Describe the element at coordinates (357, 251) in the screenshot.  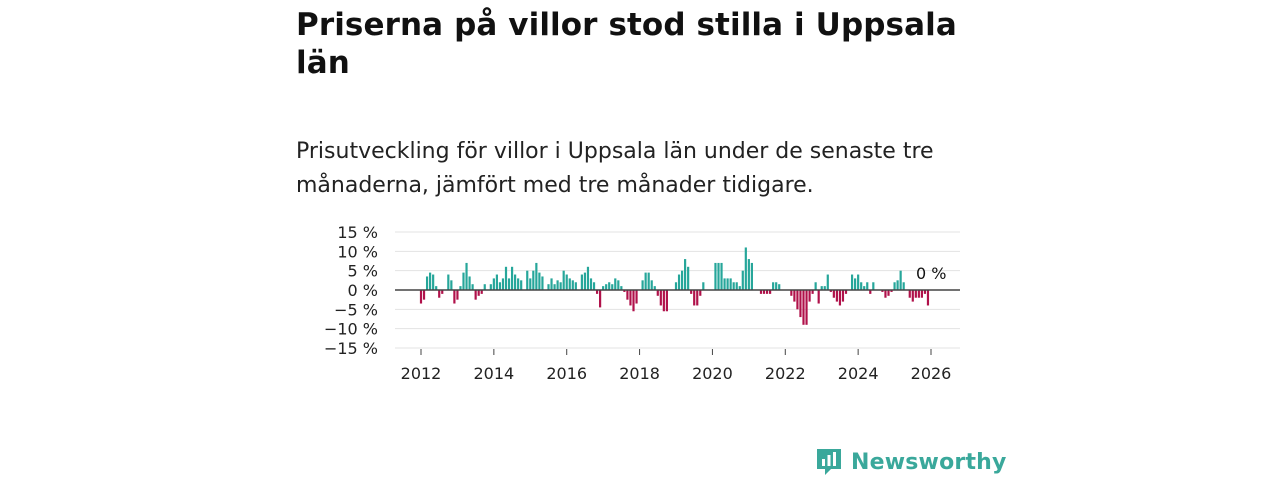
I see `y-tick-label: 10 %` at that location.